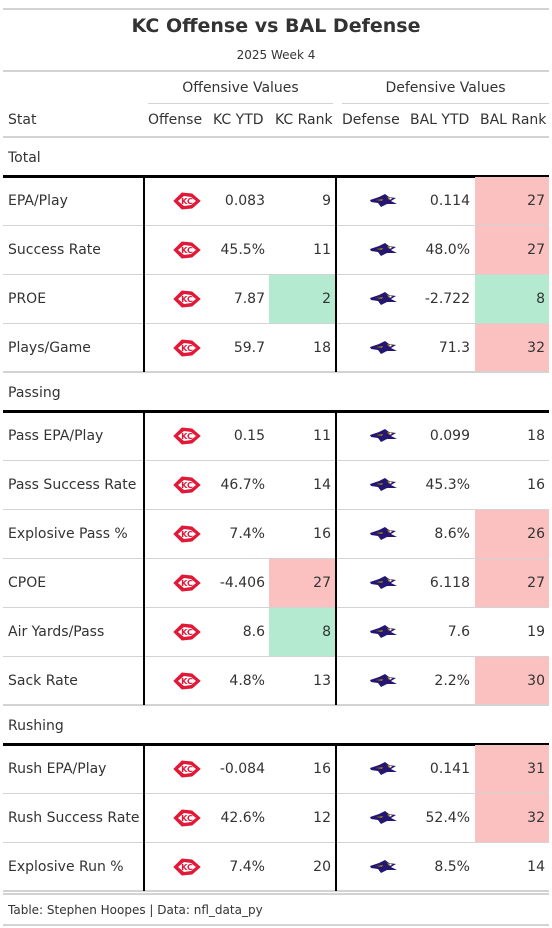  I want to click on table-row: PROE 7.87 2 -2.722 8 KC, so click(276, 299).